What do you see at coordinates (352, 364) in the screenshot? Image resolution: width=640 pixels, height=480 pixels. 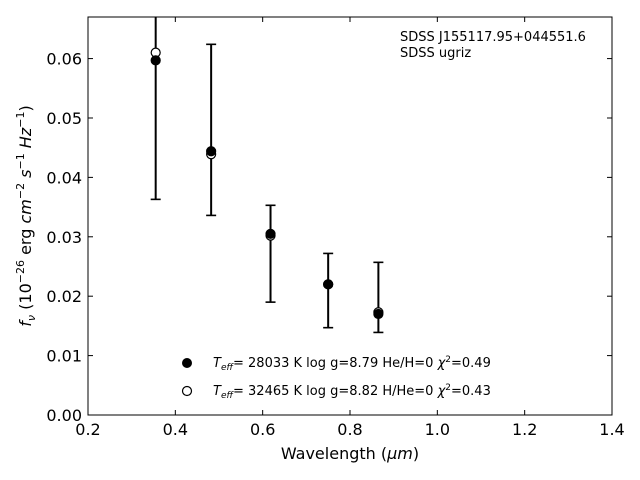 I see `legend-entry-1: Teff= 28033 K log g=8.79 He/H=0 χ2=0.49` at bounding box center [352, 364].